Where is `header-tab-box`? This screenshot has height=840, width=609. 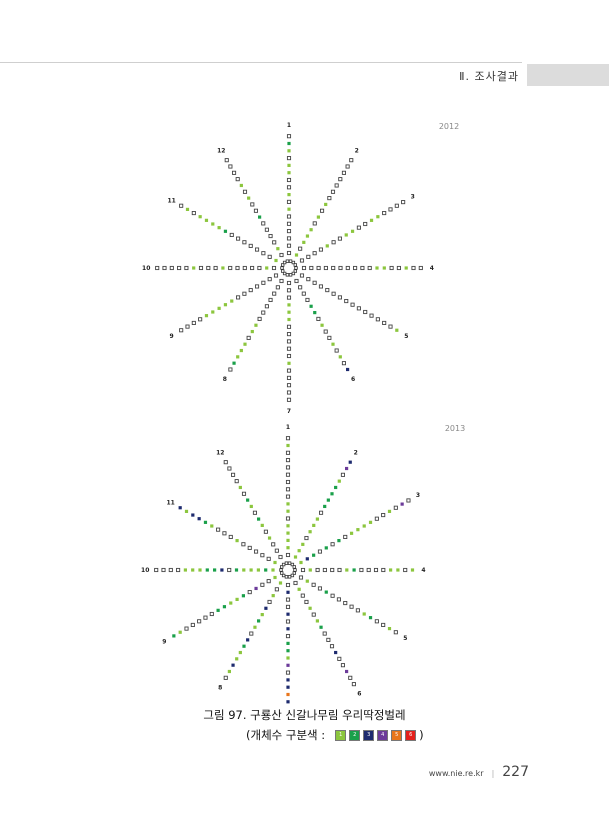 header-tab-box is located at coordinates (568, 75).